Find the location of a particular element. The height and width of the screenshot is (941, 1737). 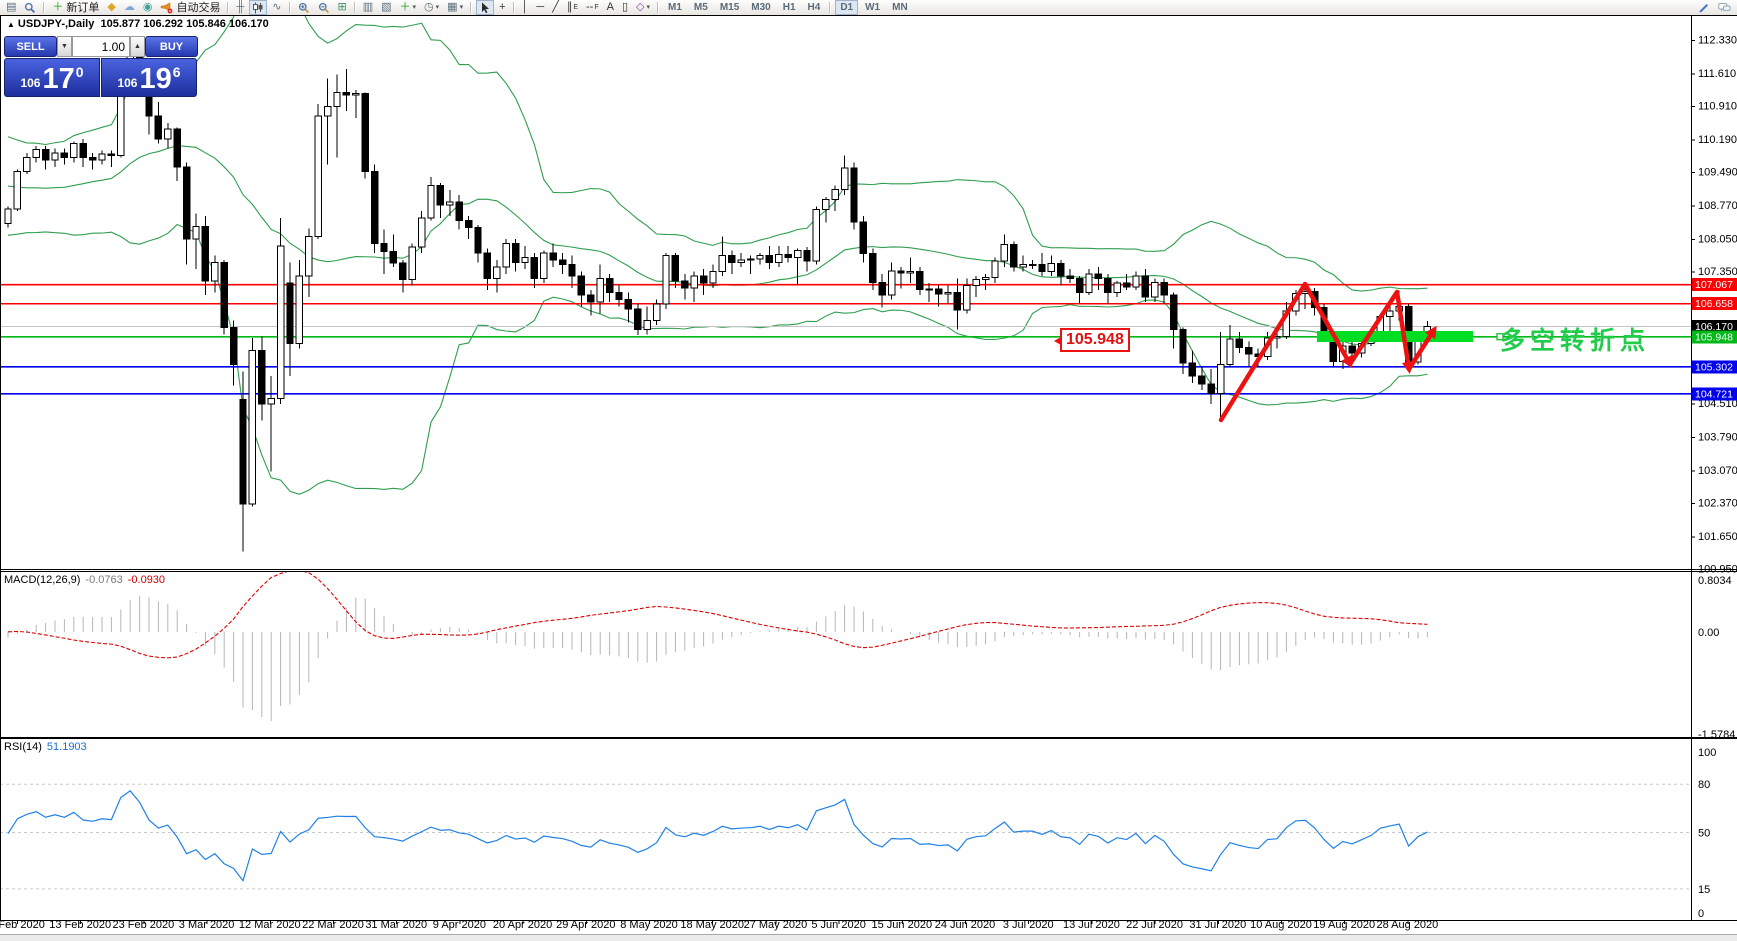

rsi-name: RSI(14) is located at coordinates (23, 747).